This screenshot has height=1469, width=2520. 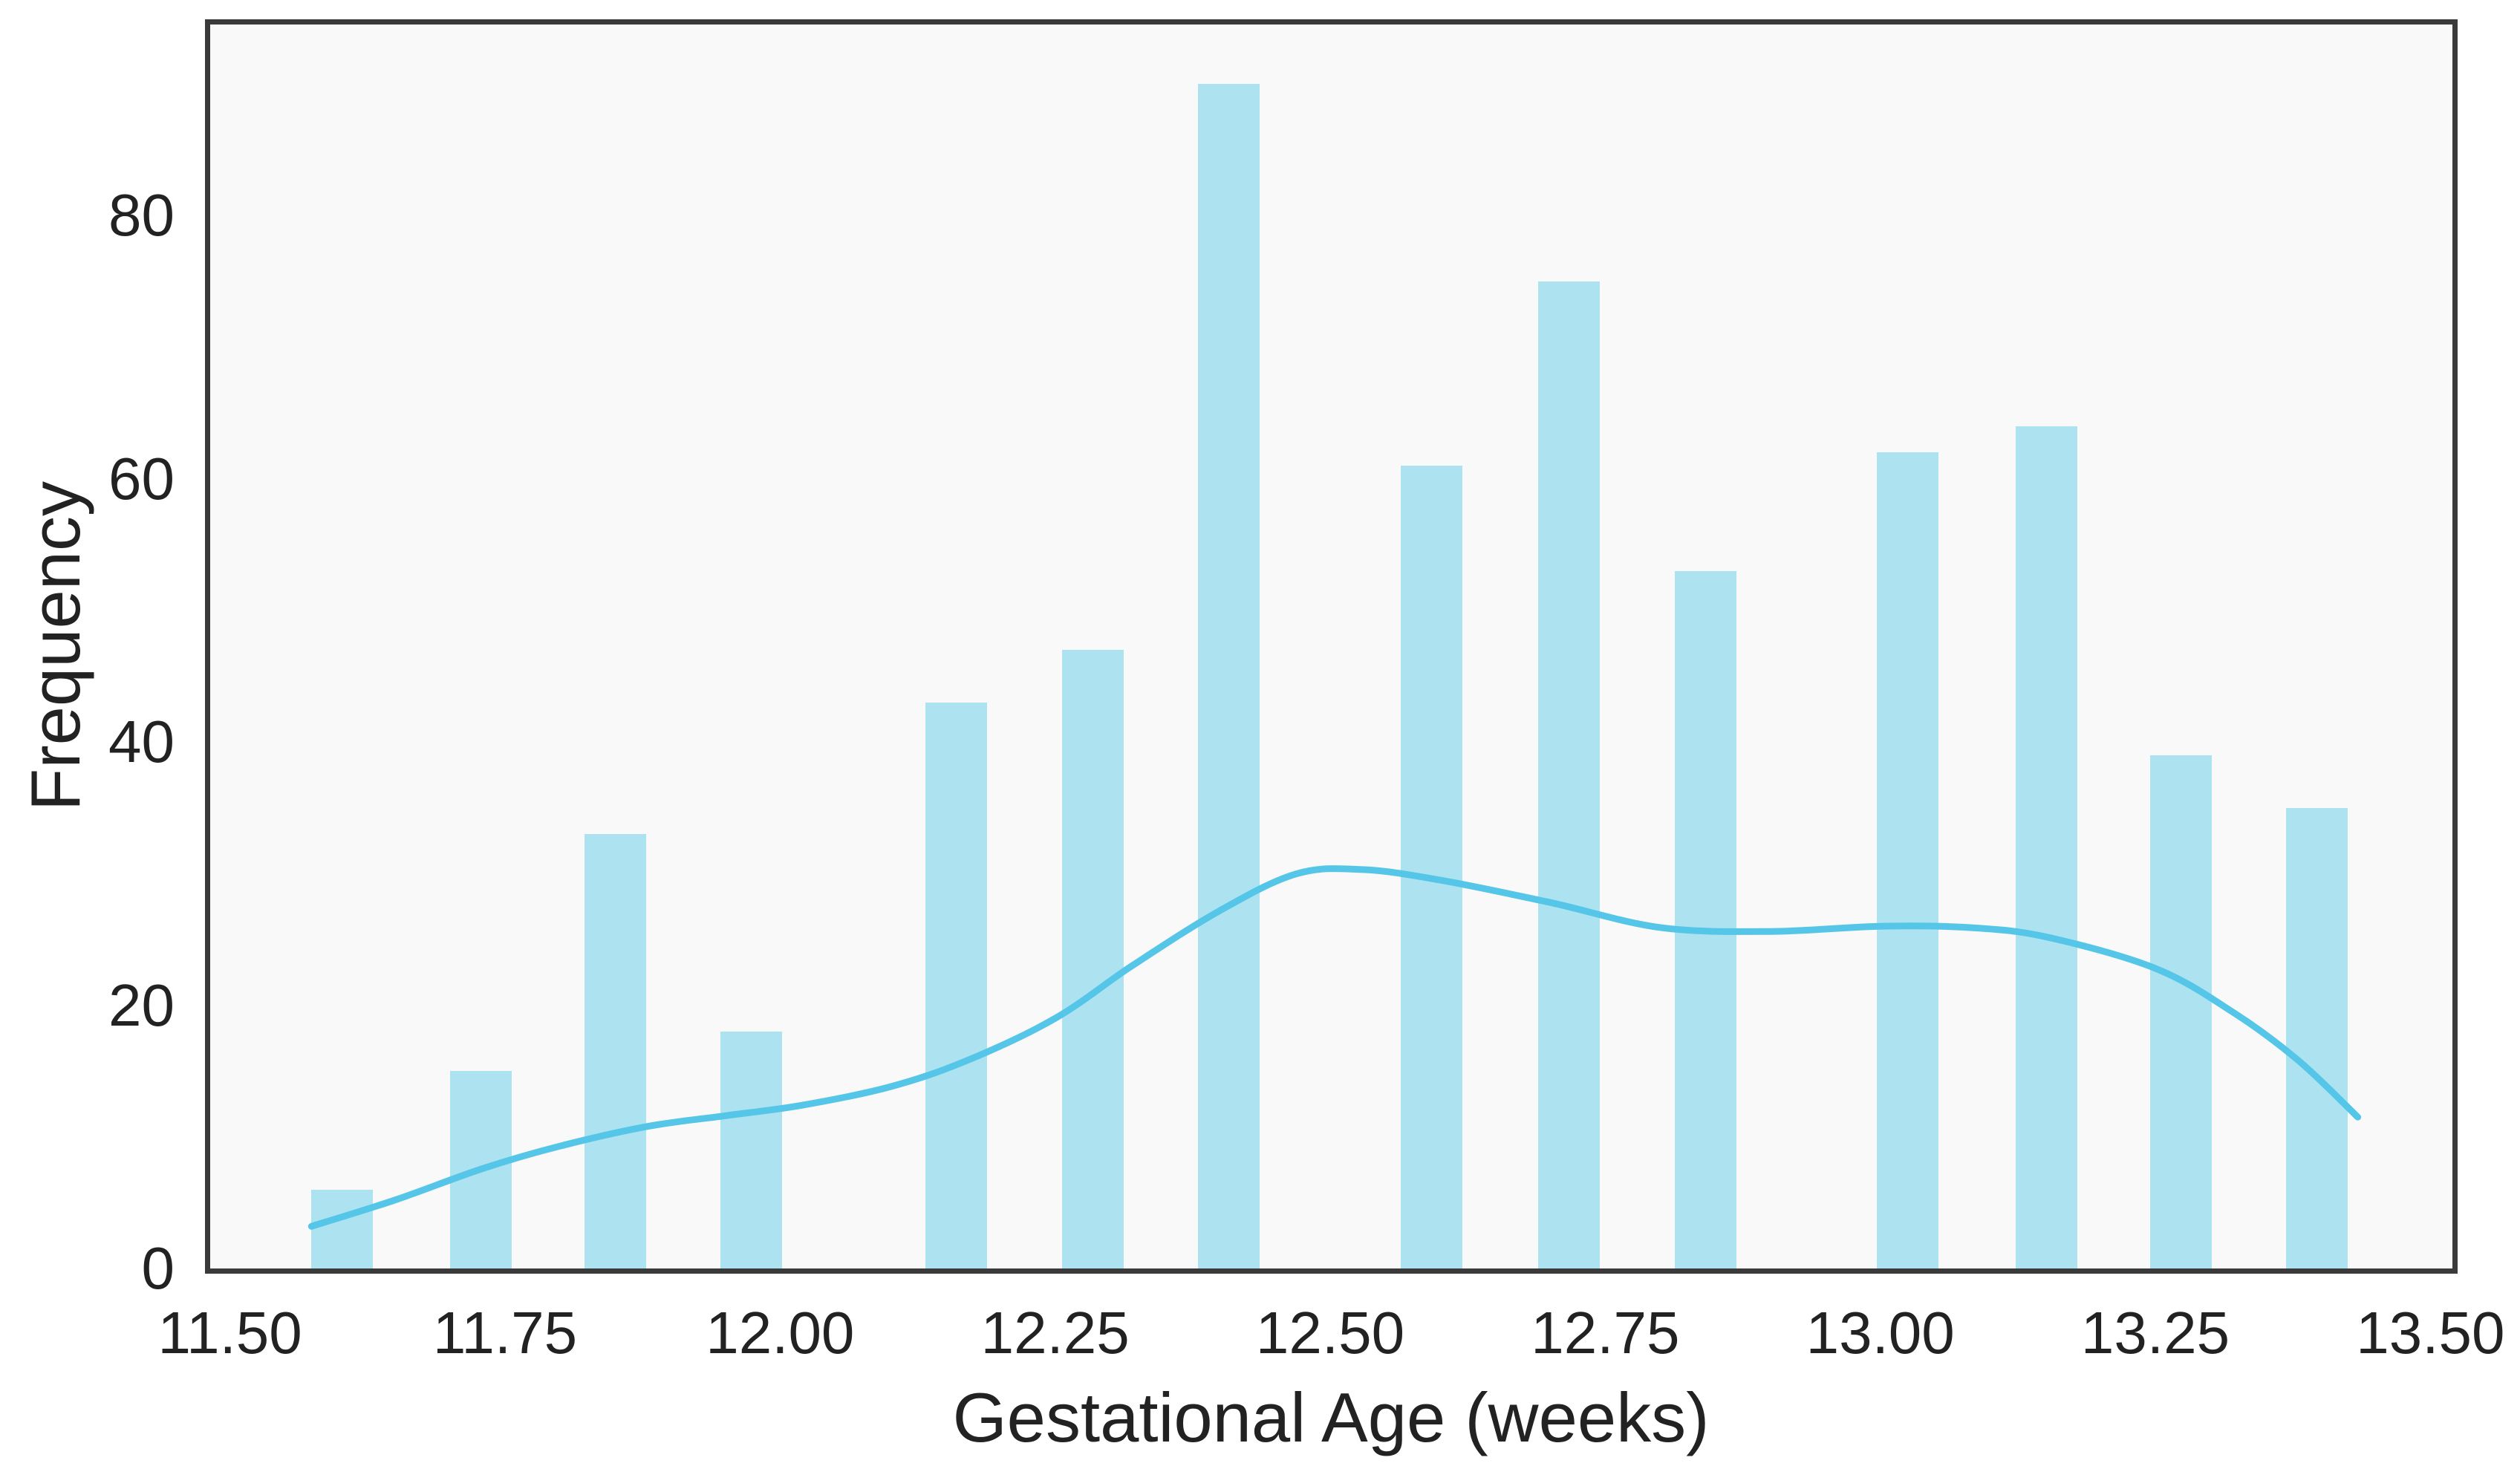 What do you see at coordinates (1881, 1333) in the screenshot?
I see `x-tick-label: 13.00` at bounding box center [1881, 1333].